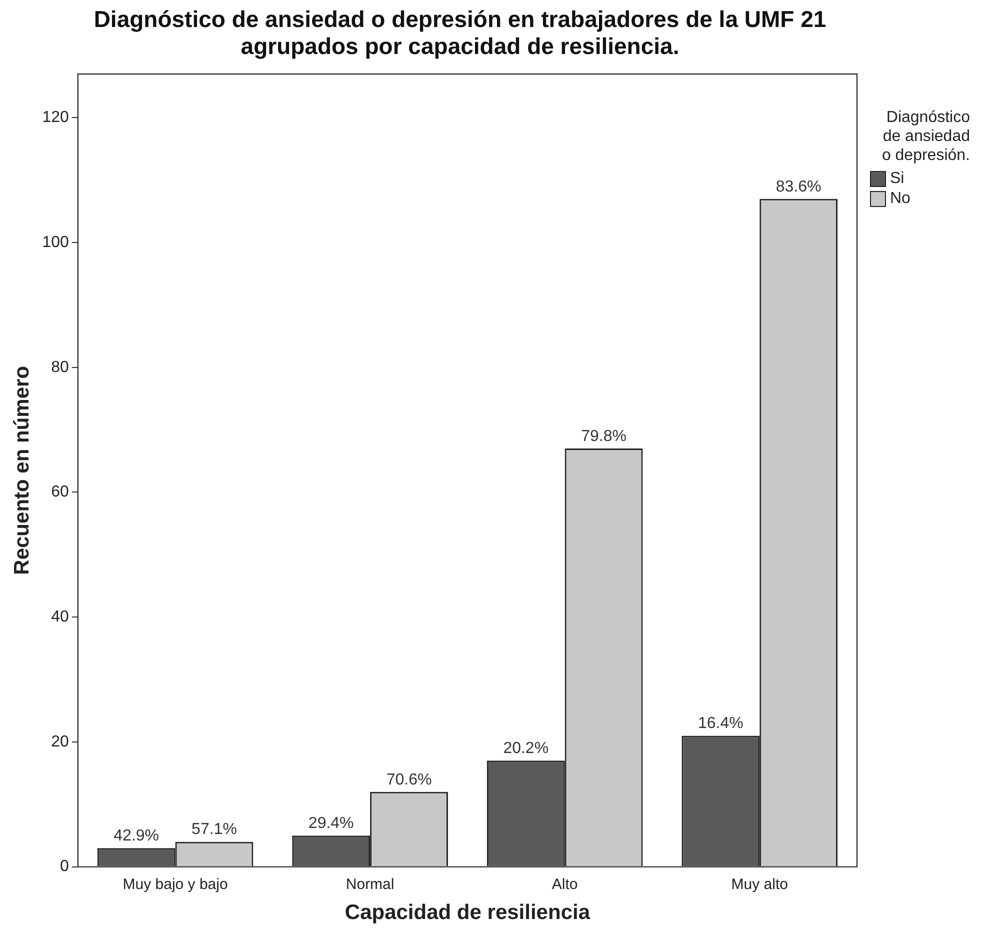 The height and width of the screenshot is (934, 988). I want to click on x-axis-title: Capacidad de resiliencia, so click(467, 912).